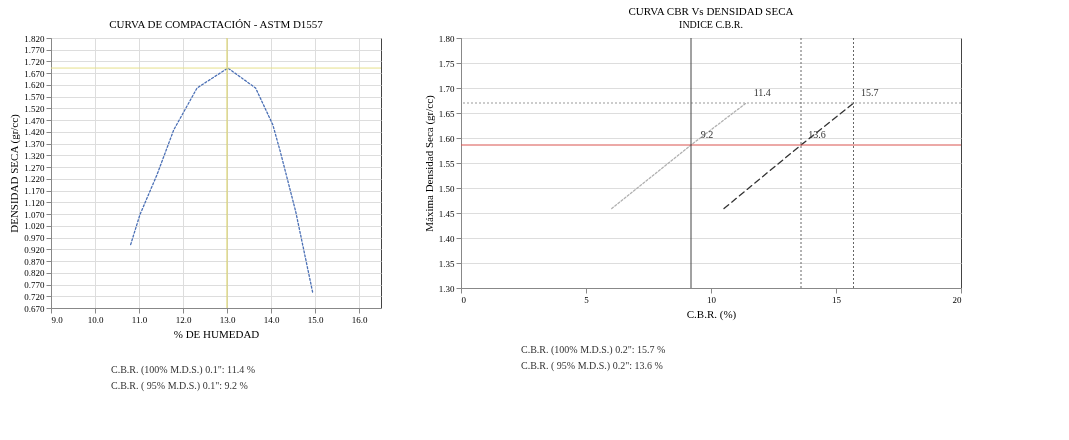 The image size is (1069, 440). Describe the element at coordinates (34, 308) in the screenshot. I see `y-tick-label: 0.670` at that location.